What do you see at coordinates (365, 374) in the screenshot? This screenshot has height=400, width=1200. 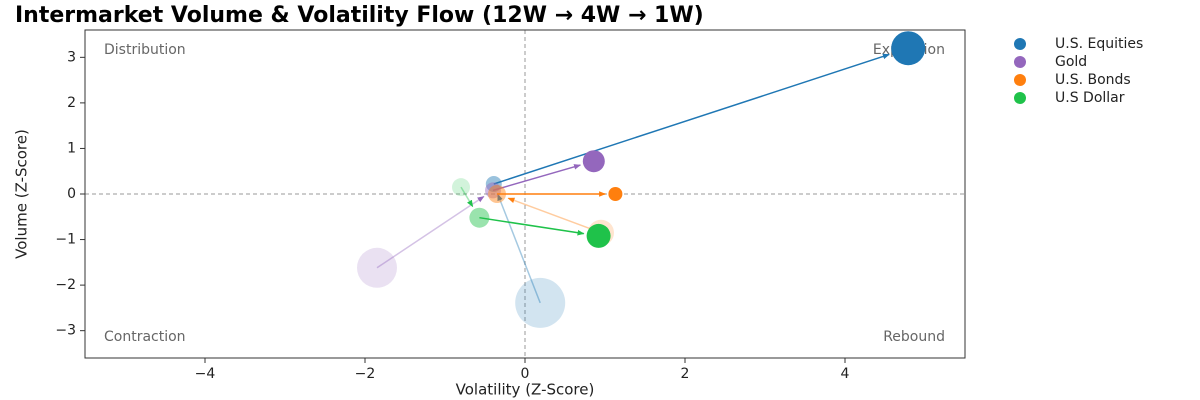 I see `x-tick-label: −2` at bounding box center [365, 374].